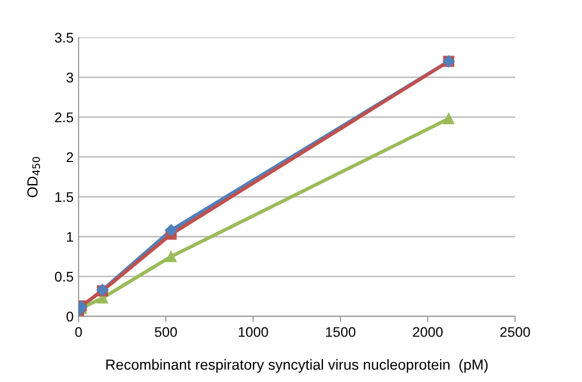 This screenshot has width=582, height=382. I want to click on y-tick-label: 3.5, so click(64, 37).